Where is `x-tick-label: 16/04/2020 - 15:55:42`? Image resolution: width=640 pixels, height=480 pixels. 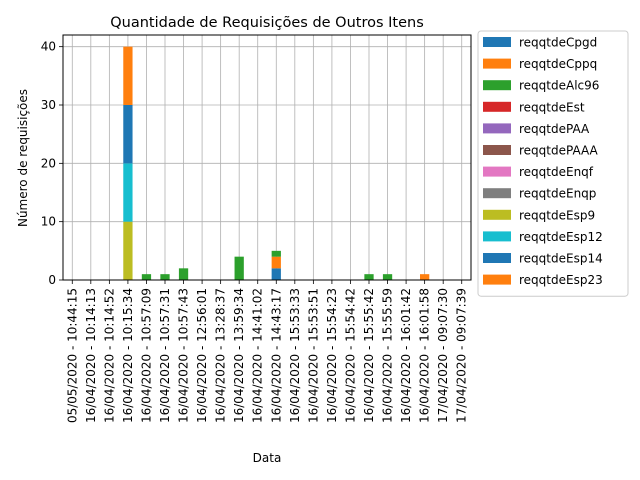 x-tick-label: 16/04/2020 - 15:55:42 is located at coordinates (369, 355).